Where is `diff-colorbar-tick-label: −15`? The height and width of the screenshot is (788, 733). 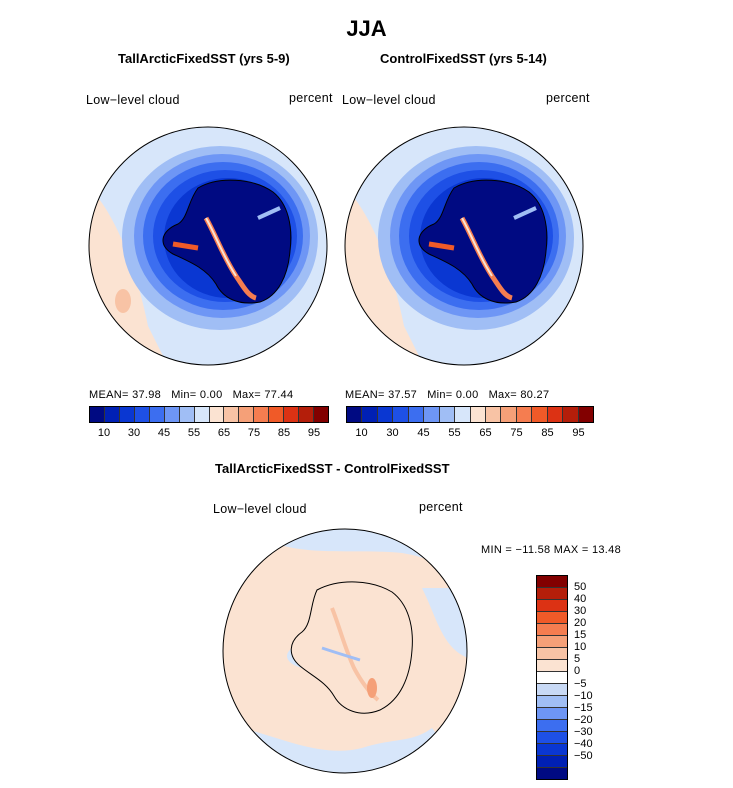
diff-colorbar-tick-label: −15 is located at coordinates (583, 707).